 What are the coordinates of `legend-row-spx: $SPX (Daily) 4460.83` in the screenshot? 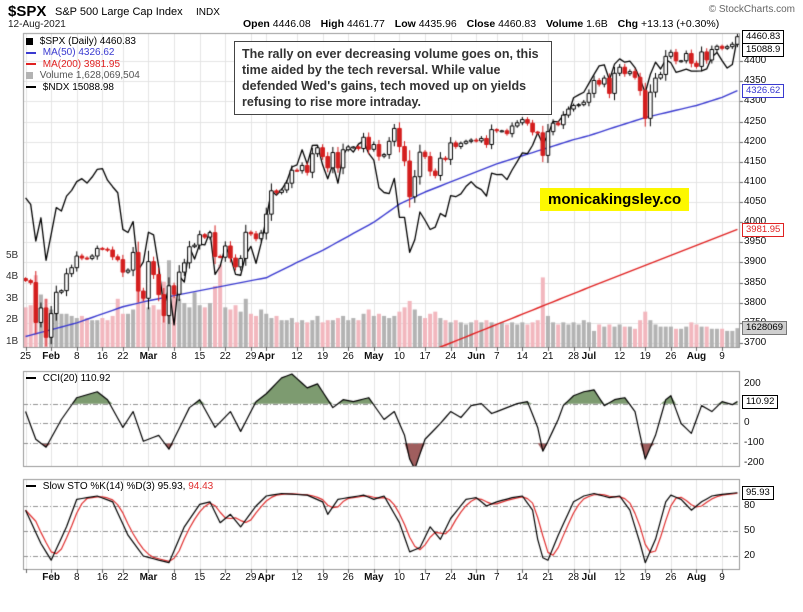 It's located at (83, 41).